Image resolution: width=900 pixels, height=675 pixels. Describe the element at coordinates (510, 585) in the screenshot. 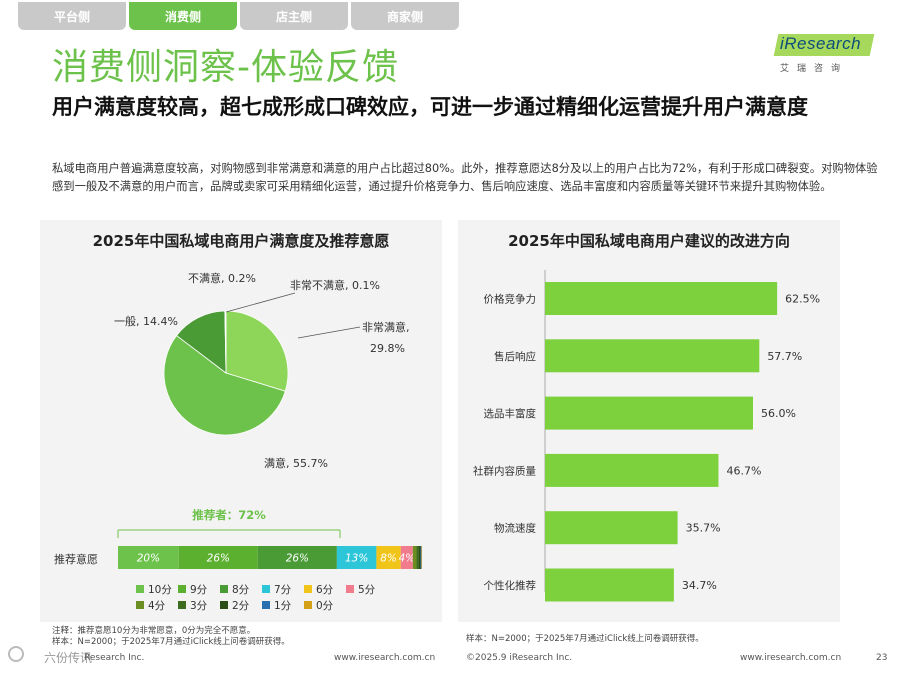

I see `improvement-category-5: 个性化推荐` at that location.